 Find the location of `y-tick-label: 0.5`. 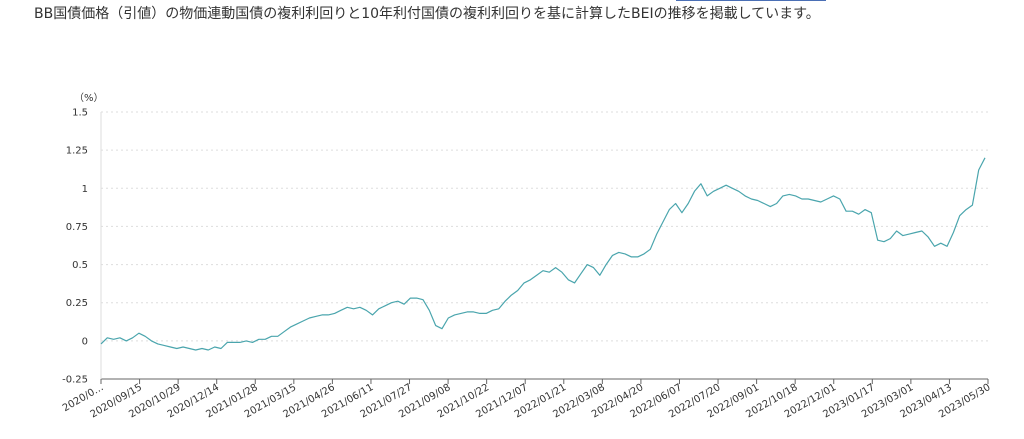

y-tick-label: 0.5 is located at coordinates (80, 265).